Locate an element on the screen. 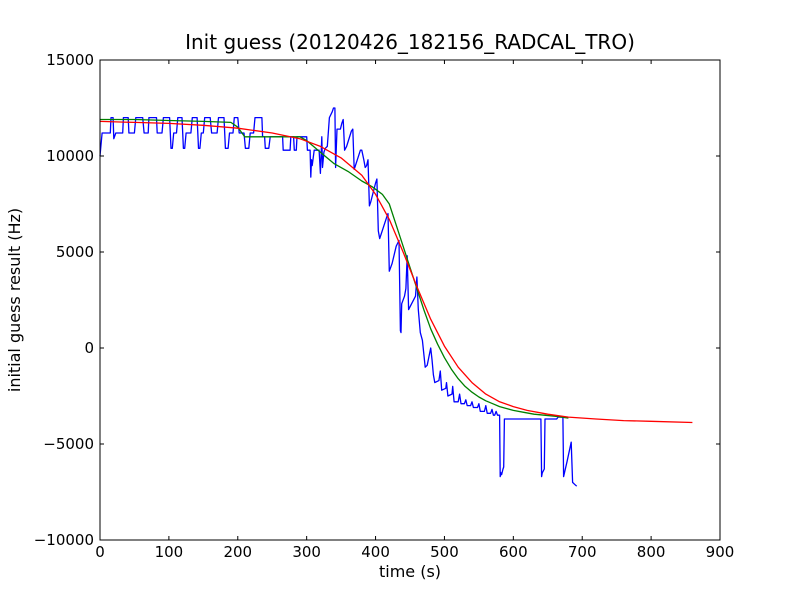 The image size is (800, 600). y-tick-label: 0 is located at coordinates (89, 348).